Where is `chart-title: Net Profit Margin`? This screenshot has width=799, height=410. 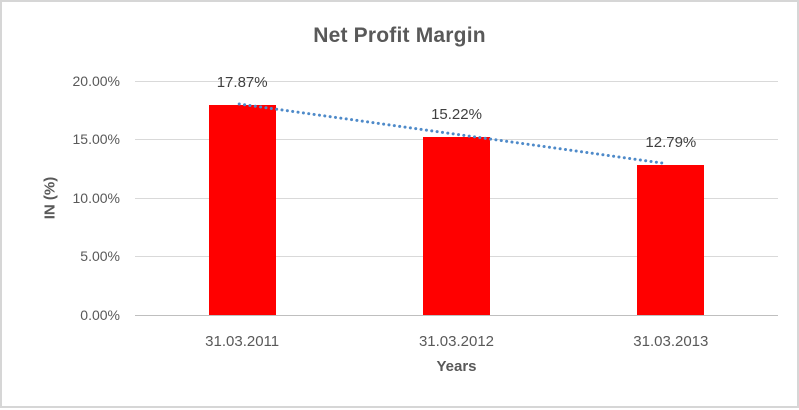 chart-title: Net Profit Margin is located at coordinates (399, 35).